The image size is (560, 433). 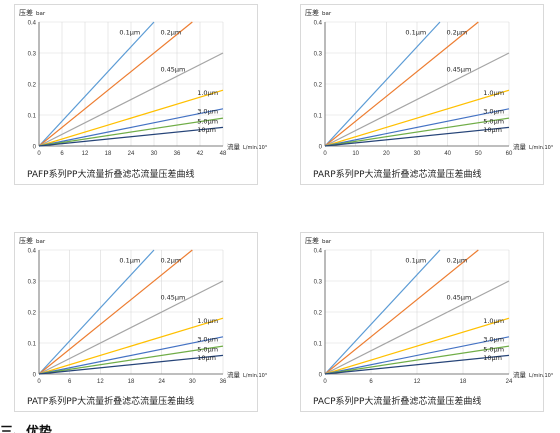 What do you see at coordinates (223, 154) in the screenshot?
I see `x-tick-label: 48` at bounding box center [223, 154].